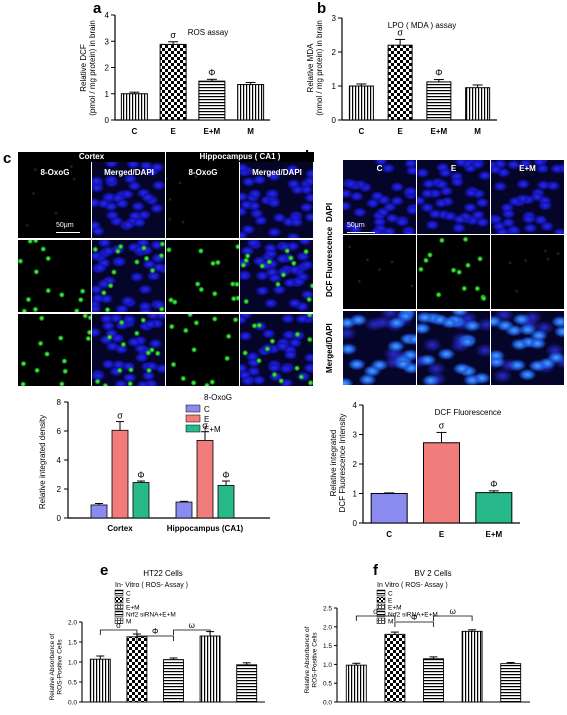  Describe the element at coordinates (104, 570) in the screenshot. I see `panel-label-e: e` at that location.